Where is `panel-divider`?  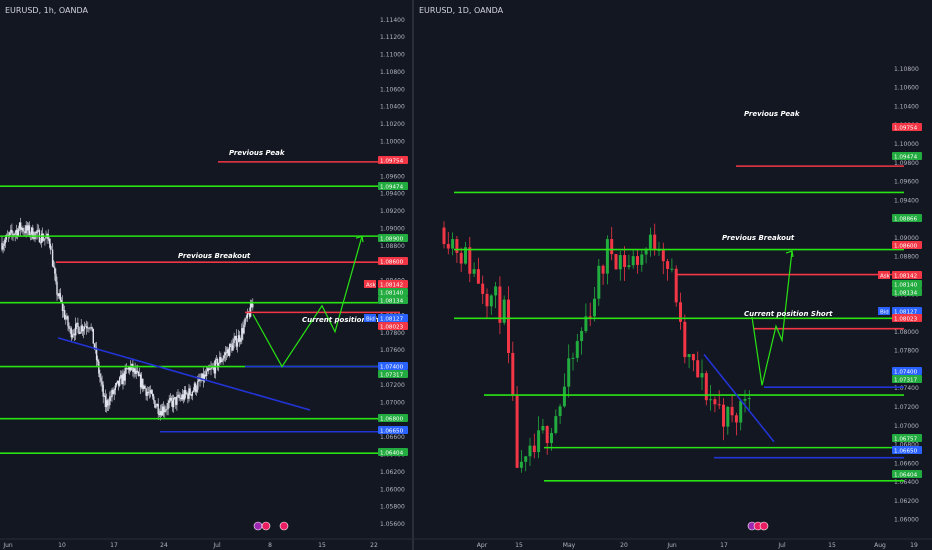 panel-divider is located at coordinates (413, 275).